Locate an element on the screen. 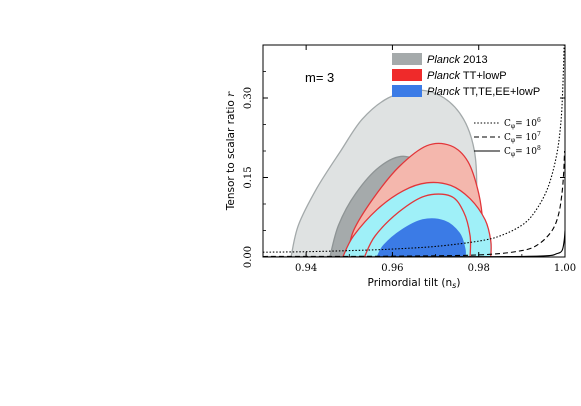 The width and height of the screenshot is (581, 406). y-tick-label: 0.00 is located at coordinates (248, 257).